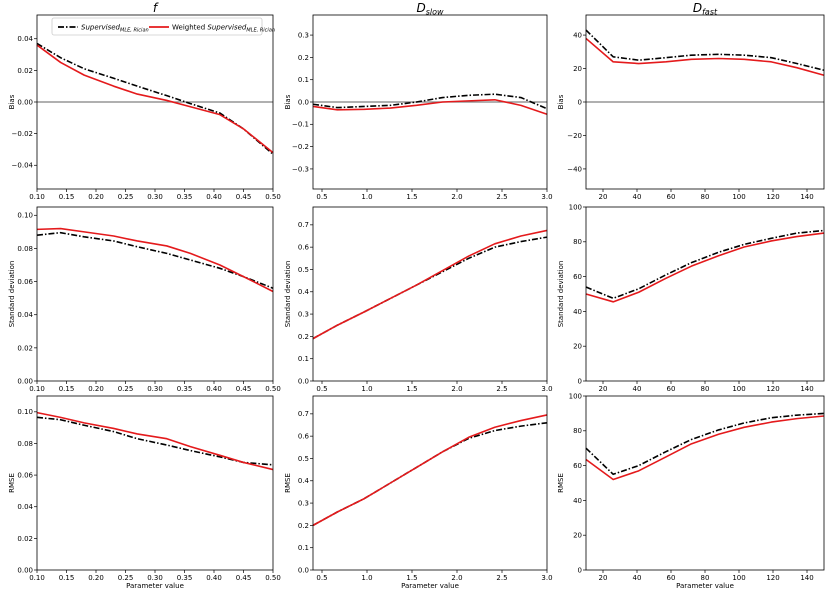  Describe the element at coordinates (705, 197) in the screenshot. I see `x-tick-label: 80` at that location.